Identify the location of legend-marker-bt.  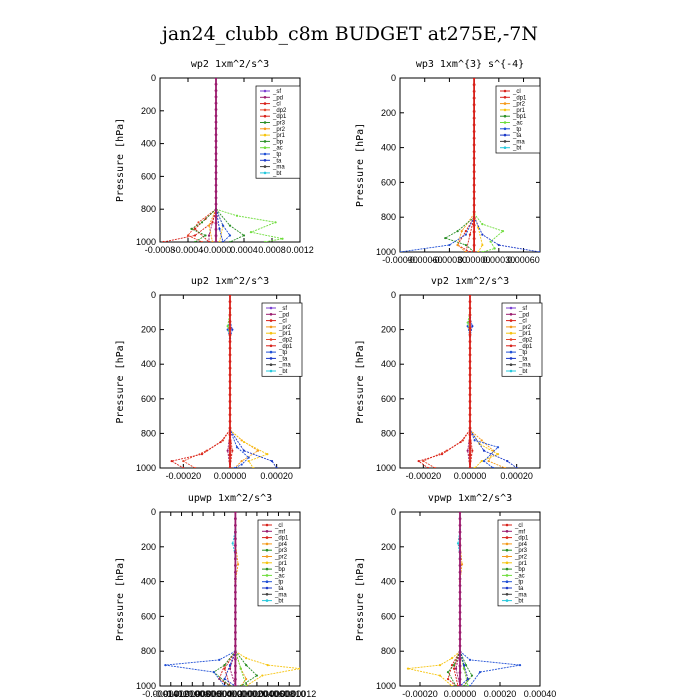
(505, 147).